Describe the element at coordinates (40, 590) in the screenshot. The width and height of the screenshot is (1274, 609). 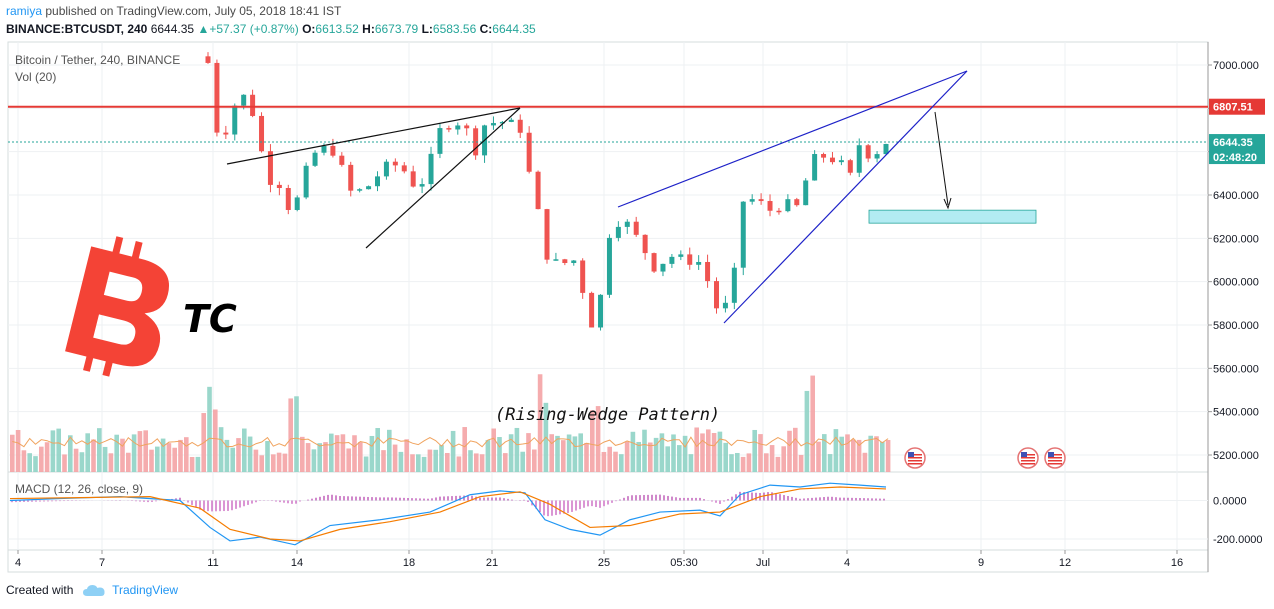
I see `created-with-text: Created with` at that location.